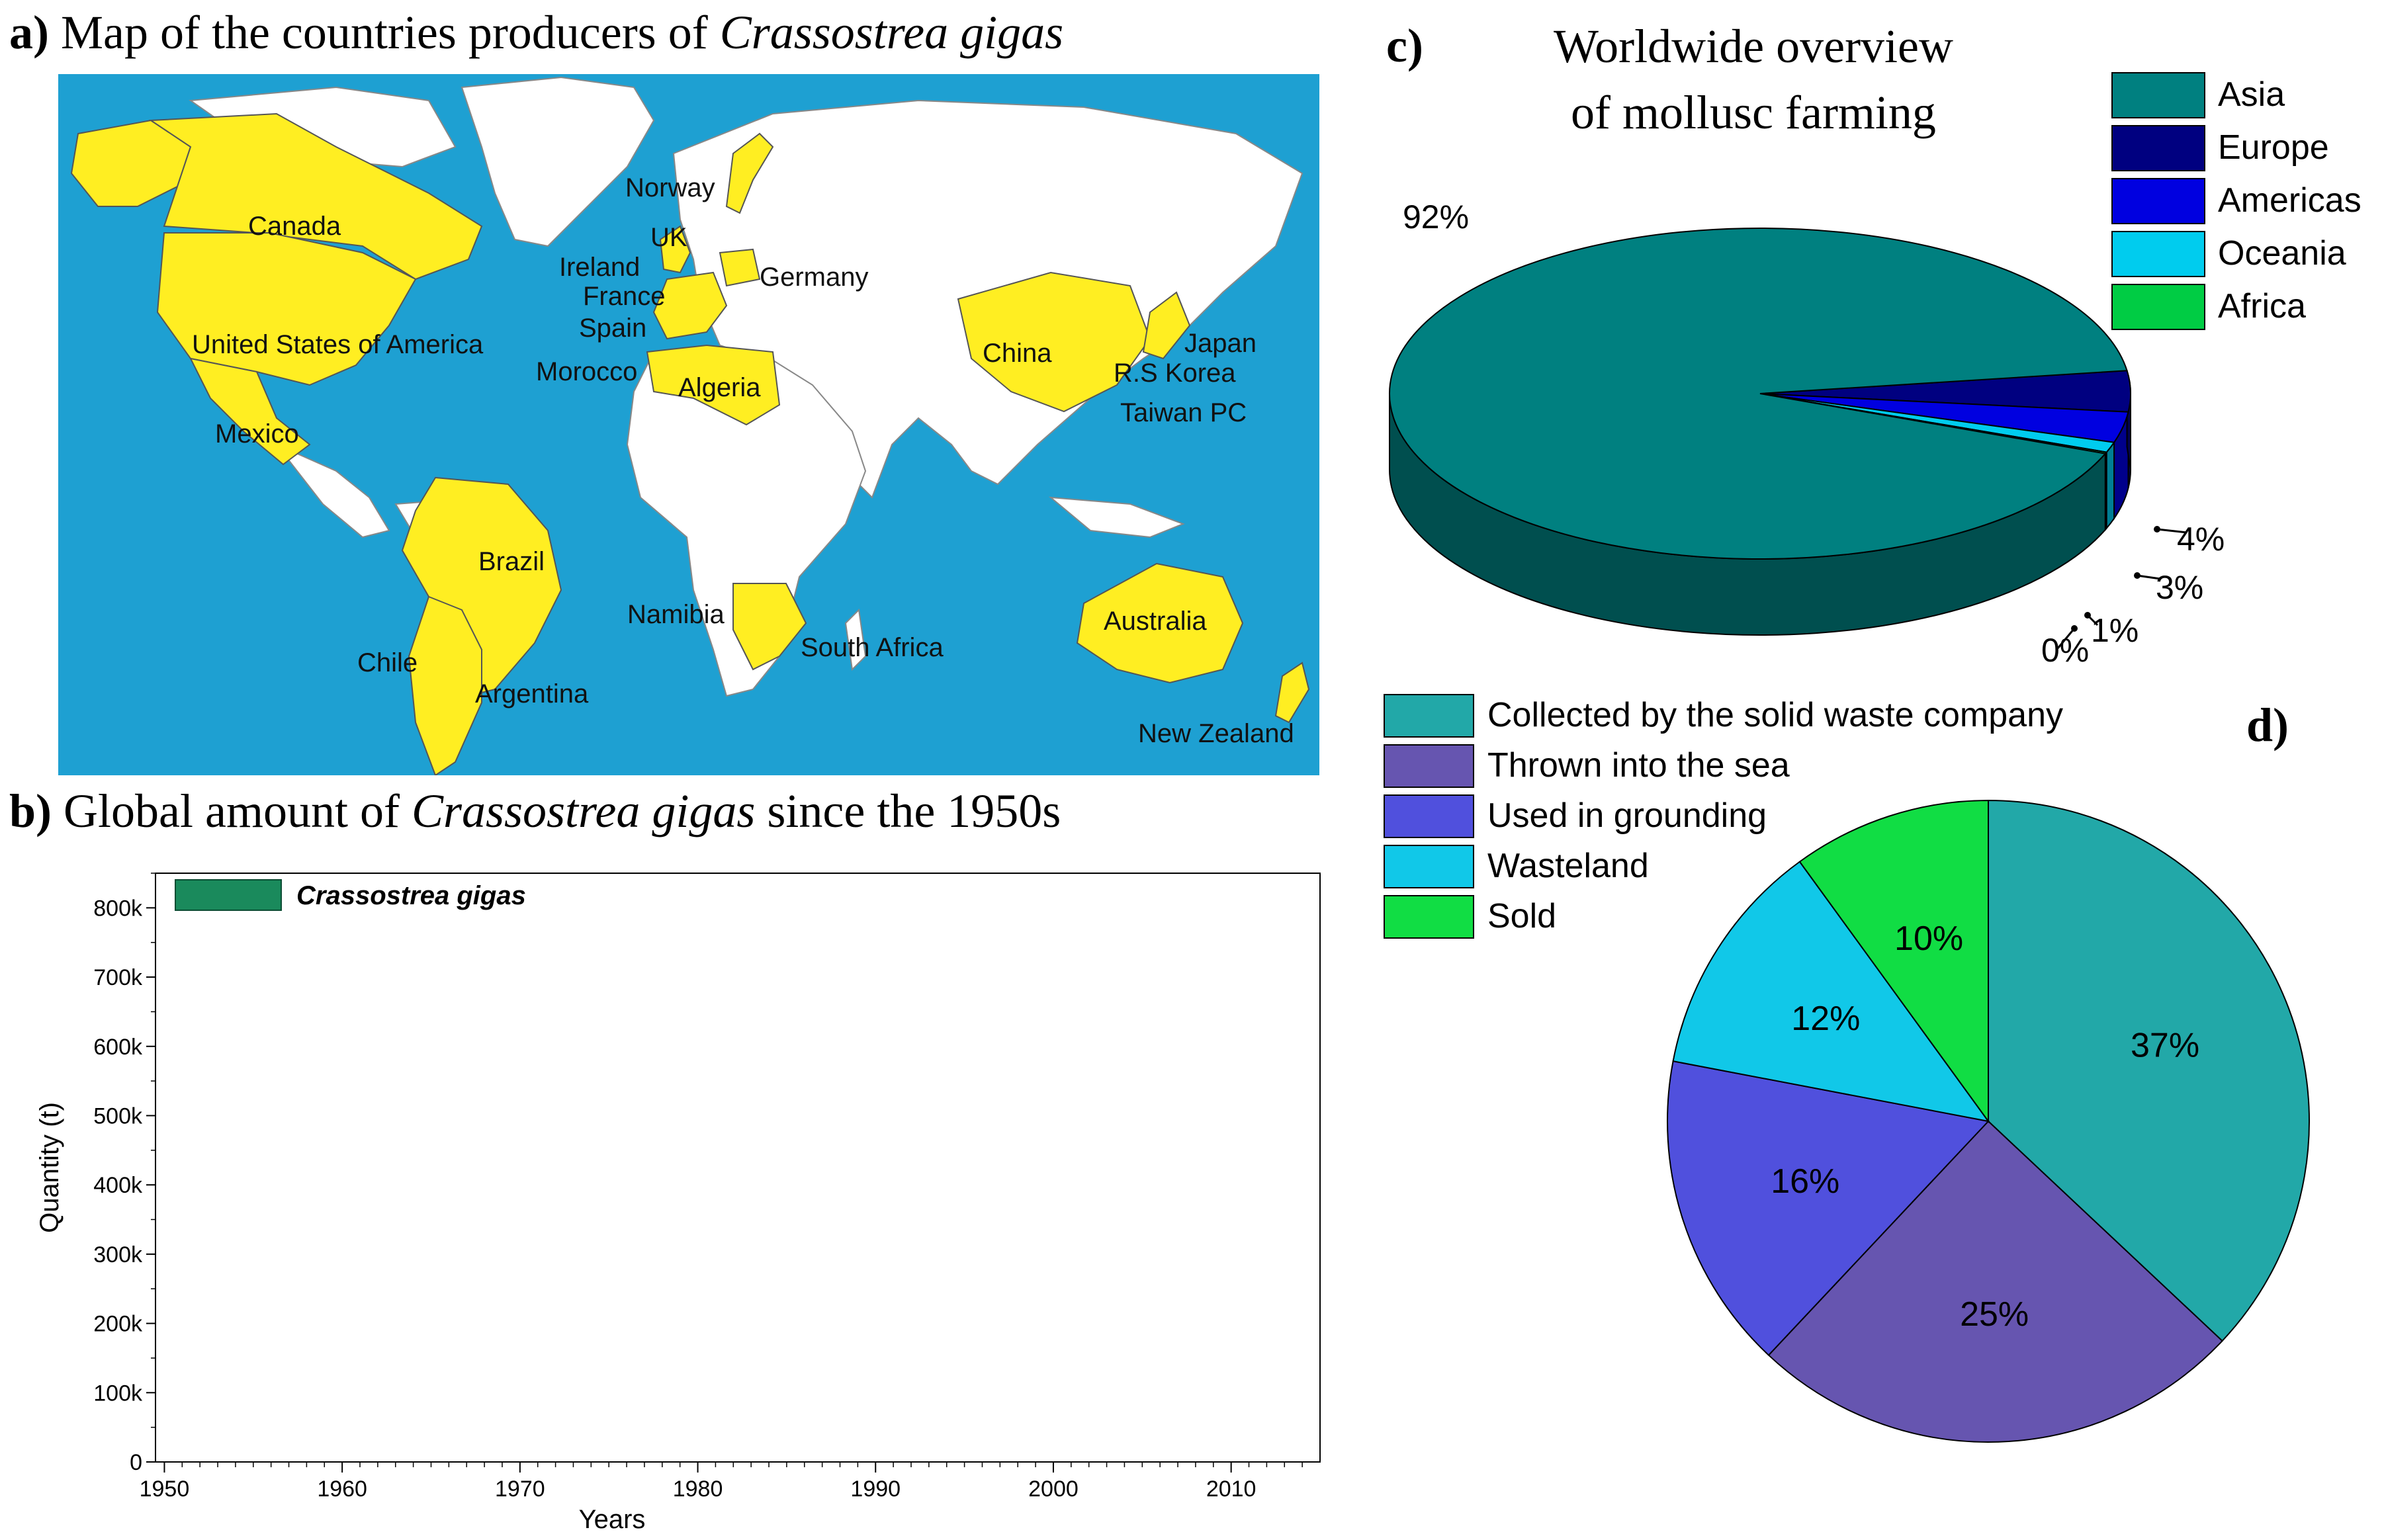 The image size is (2384, 1540). What do you see at coordinates (2180, 587) in the screenshot?
I see `pie3d-value-label-americas: 3%` at bounding box center [2180, 587].